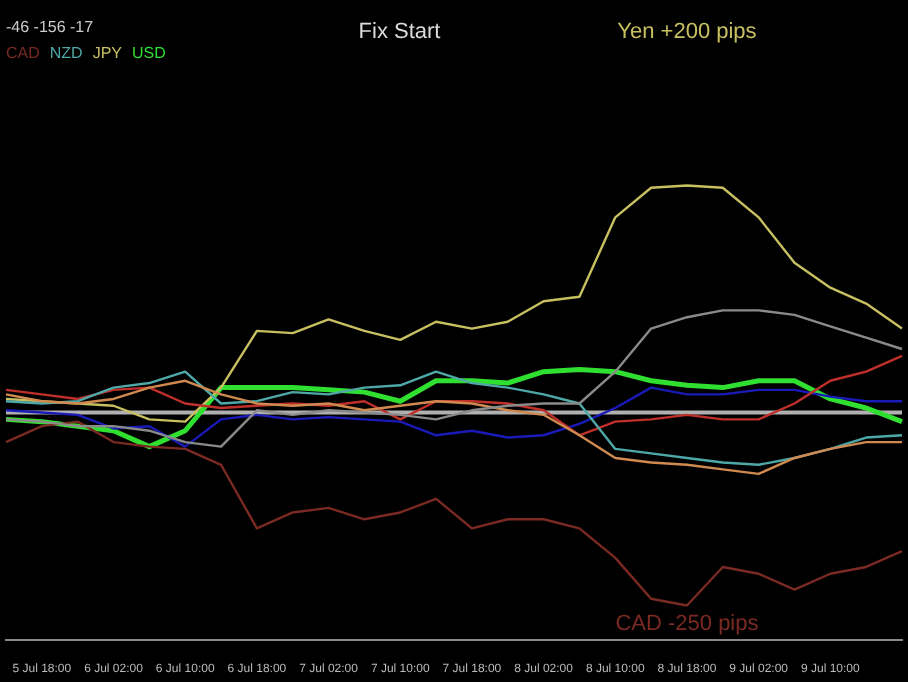  Describe the element at coordinates (108, 53) in the screenshot. I see `text: JPY` at that location.